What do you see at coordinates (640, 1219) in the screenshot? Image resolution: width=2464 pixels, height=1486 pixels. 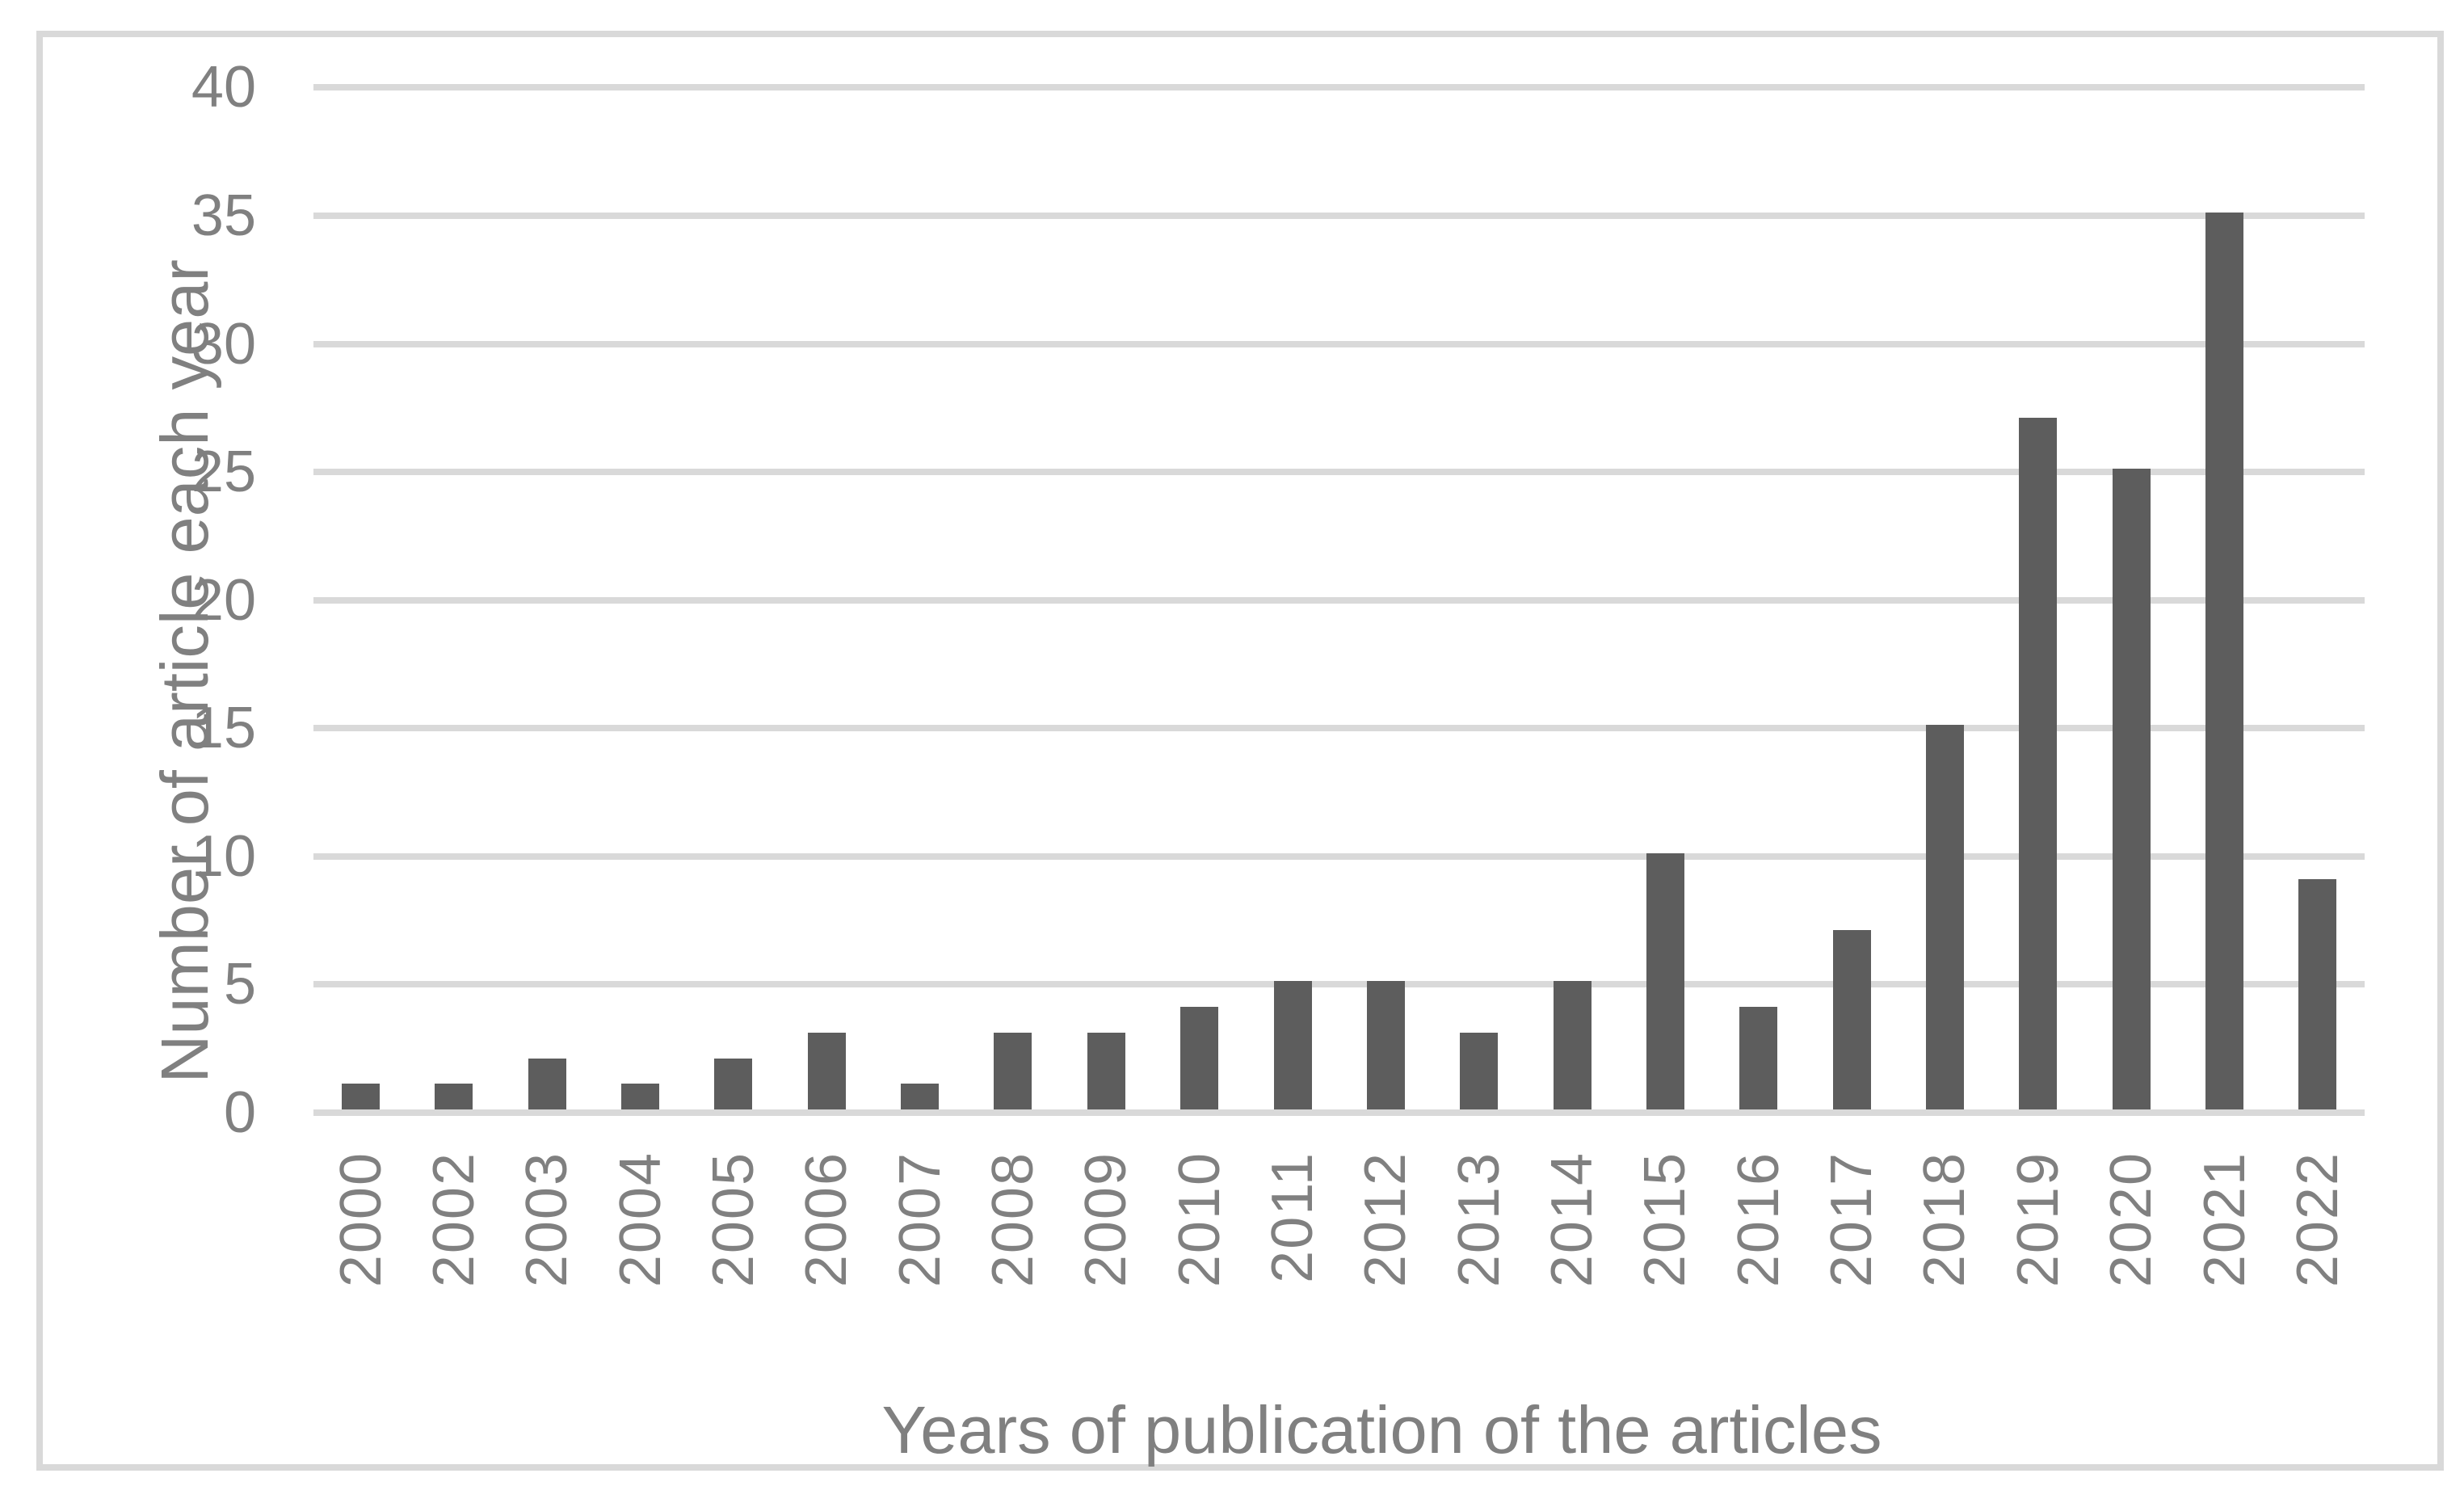 I see `x-axis-tick-label-2004: 2004` at bounding box center [640, 1219].